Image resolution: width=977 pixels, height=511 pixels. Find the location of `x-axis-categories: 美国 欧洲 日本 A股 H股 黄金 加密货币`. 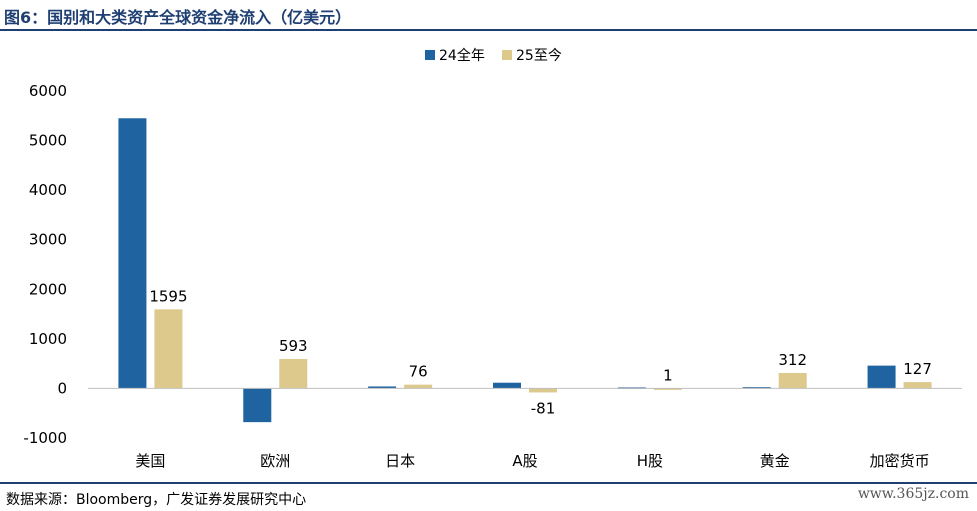

x-axis-categories: 美国 欧洲 日本 A股 H股 黄金 加密货币 is located at coordinates (532, 461).